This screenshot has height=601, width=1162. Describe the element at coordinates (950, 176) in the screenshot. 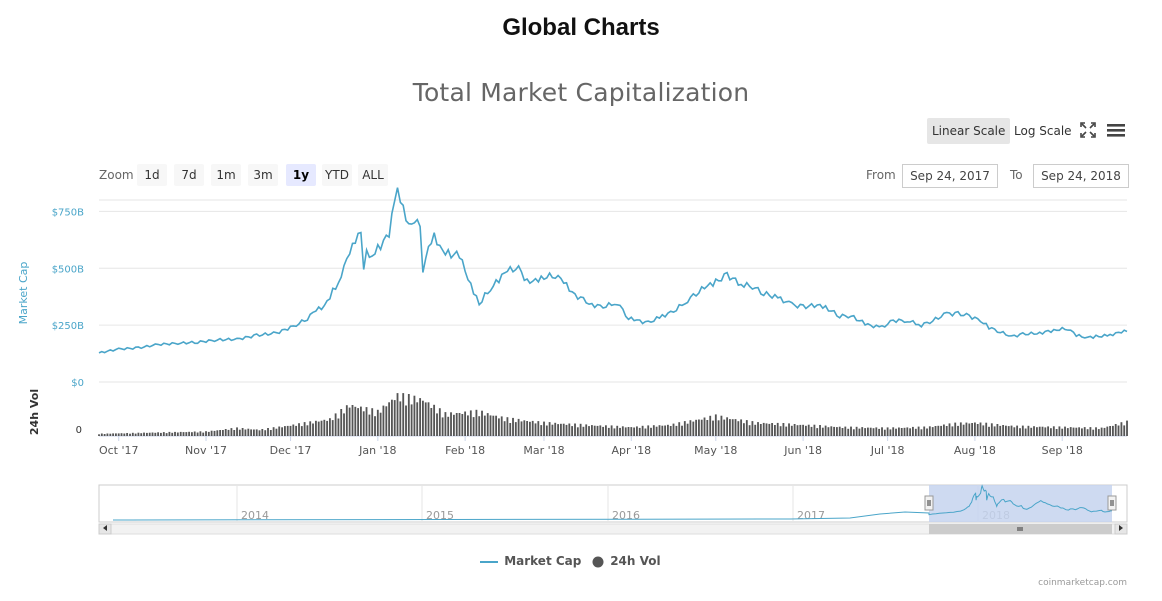

I see `from-date-input: Sep 24, 2017` at that location.